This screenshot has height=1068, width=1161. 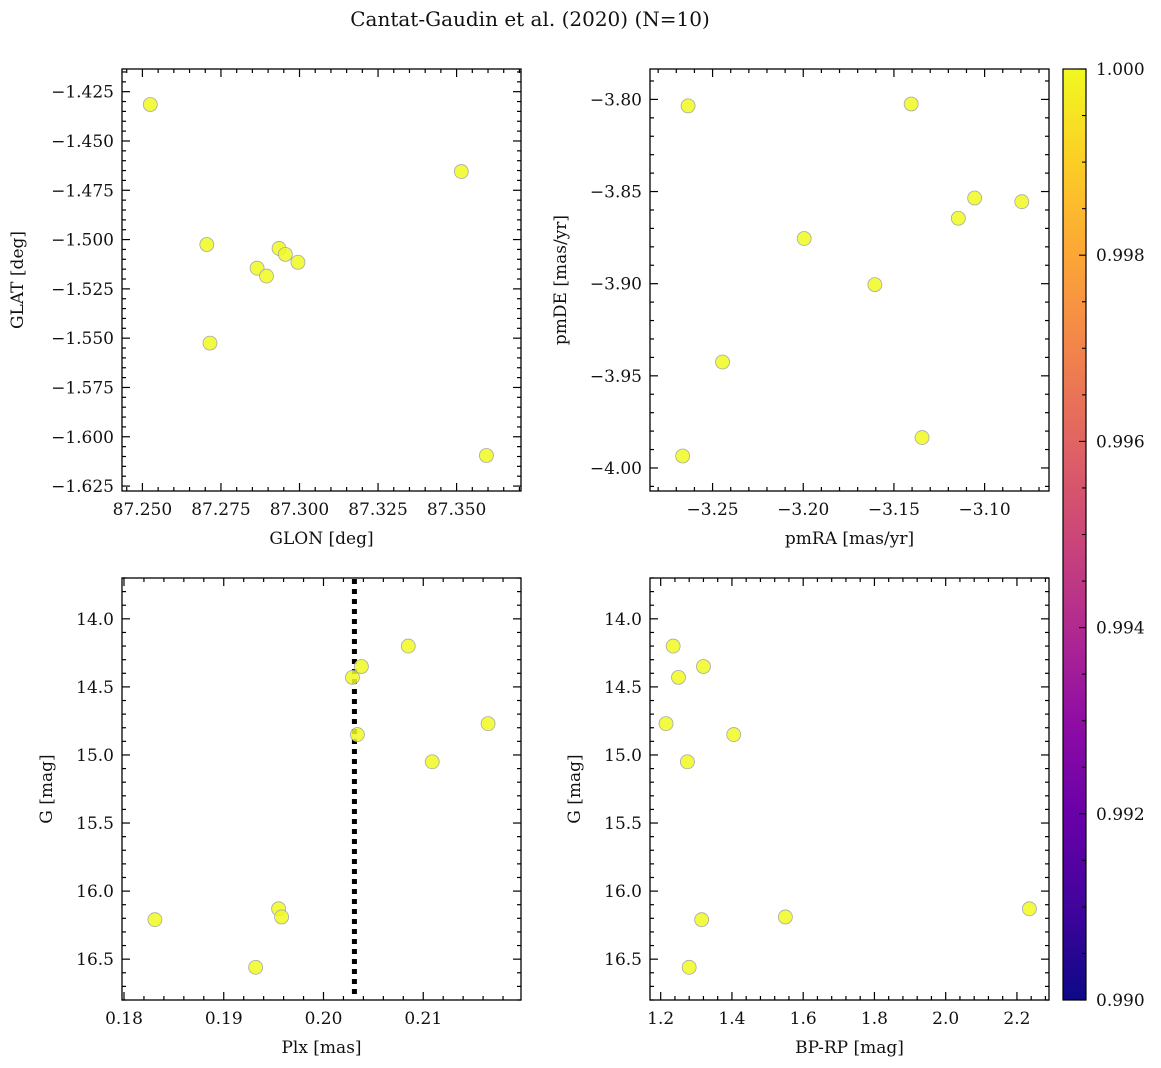 I want to click on x-axis-label: pmRA [mas/yr], so click(x=849, y=539).